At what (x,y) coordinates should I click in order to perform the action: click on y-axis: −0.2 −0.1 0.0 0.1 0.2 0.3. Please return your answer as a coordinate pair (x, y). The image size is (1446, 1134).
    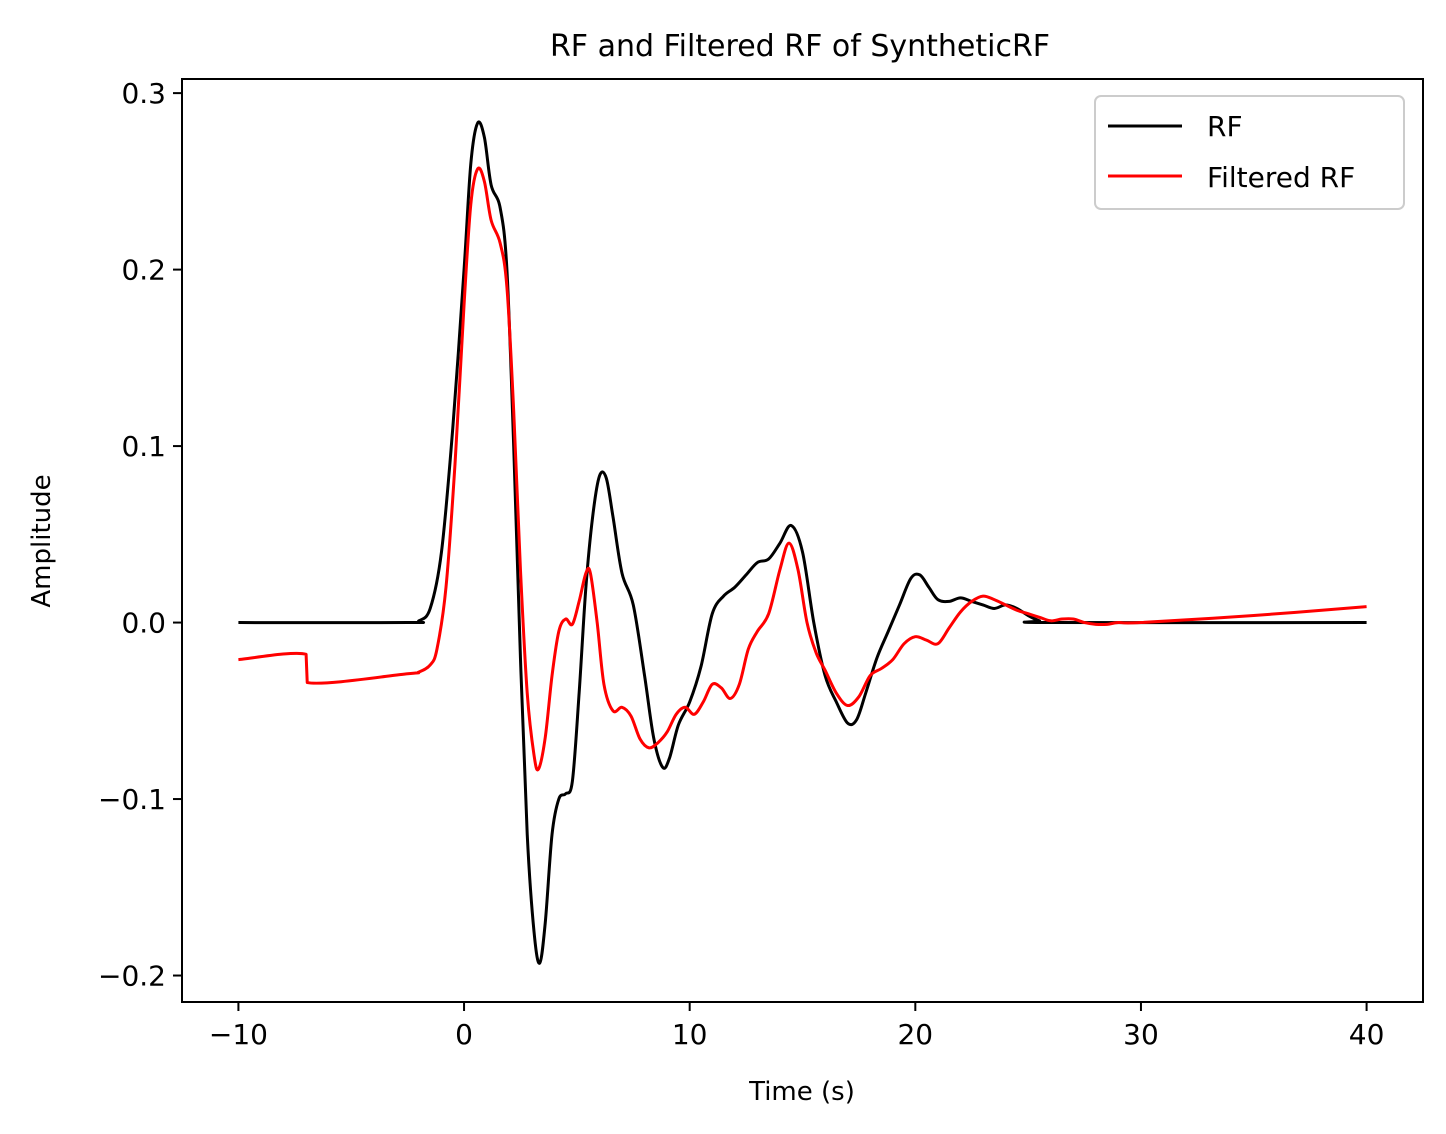
    Looking at the image, I should click on (140, 535).